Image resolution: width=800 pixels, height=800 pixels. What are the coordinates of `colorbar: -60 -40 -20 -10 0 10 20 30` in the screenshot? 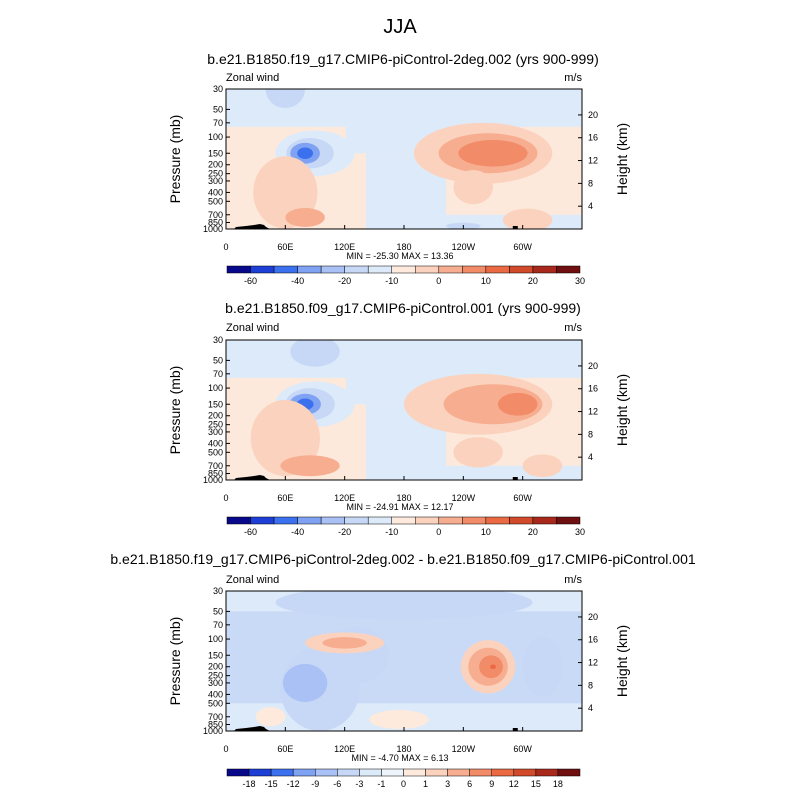 It's located at (405, 526).